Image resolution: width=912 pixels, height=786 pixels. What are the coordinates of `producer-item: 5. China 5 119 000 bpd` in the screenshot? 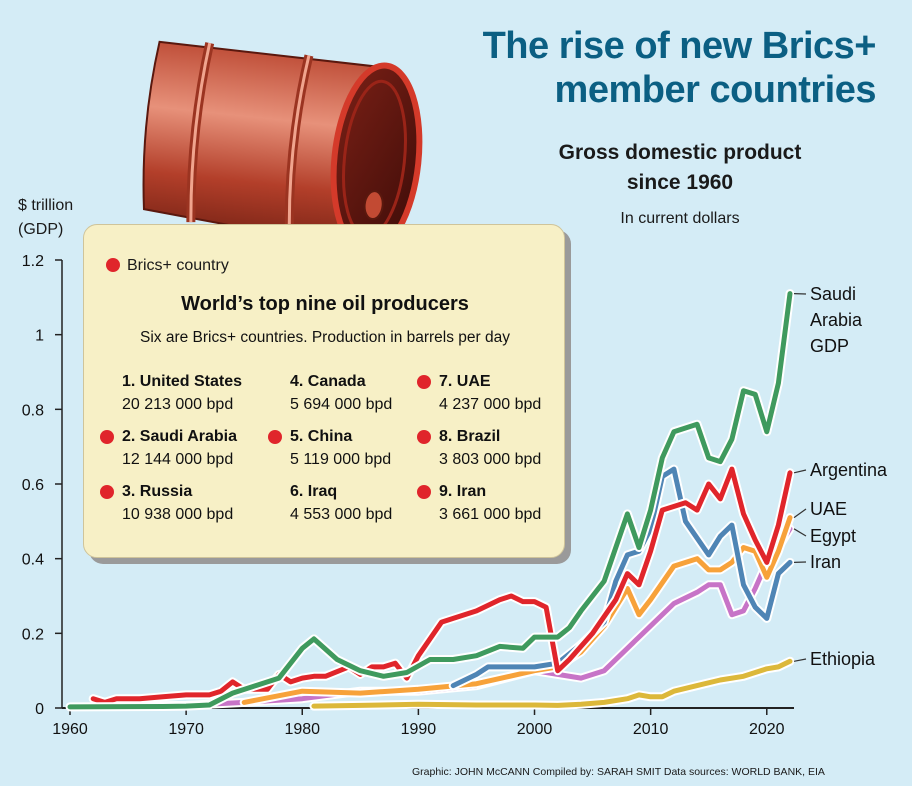 It's located at (364, 449).